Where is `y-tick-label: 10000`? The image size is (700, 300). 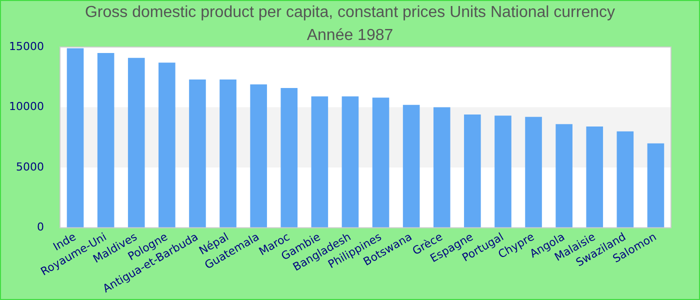 y-tick-label: 10000 is located at coordinates (26, 107).